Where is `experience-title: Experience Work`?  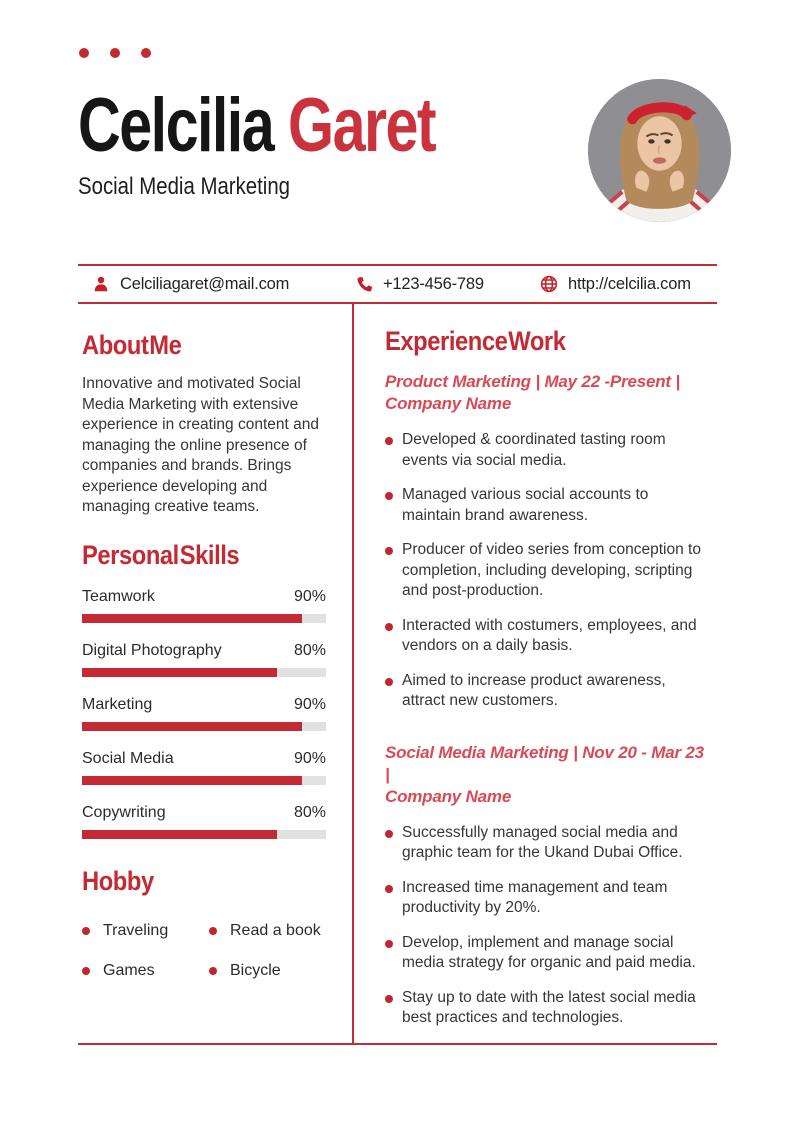
experience-title: Experience Work is located at coordinates (475, 341).